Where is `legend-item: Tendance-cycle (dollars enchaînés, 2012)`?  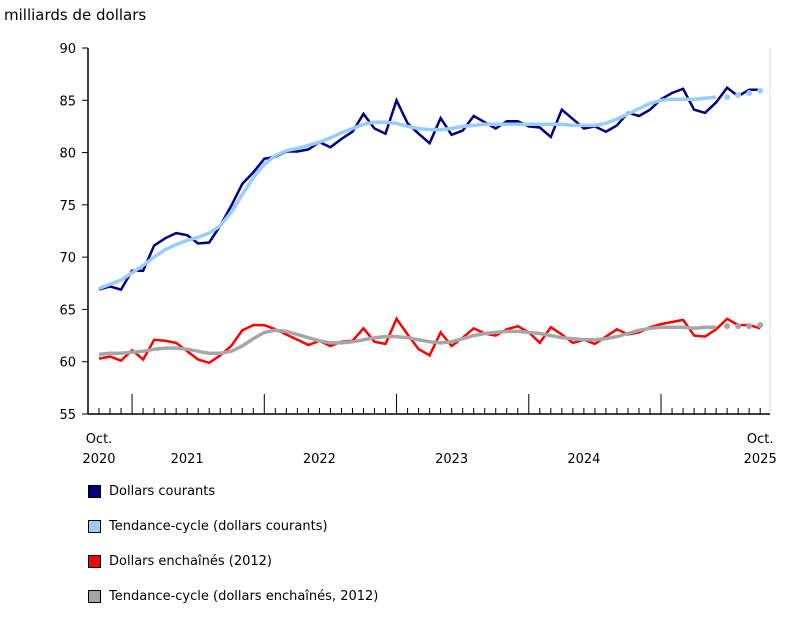
legend-item: Tendance-cycle (dollars enchaînés, 2012) is located at coordinates (233, 596).